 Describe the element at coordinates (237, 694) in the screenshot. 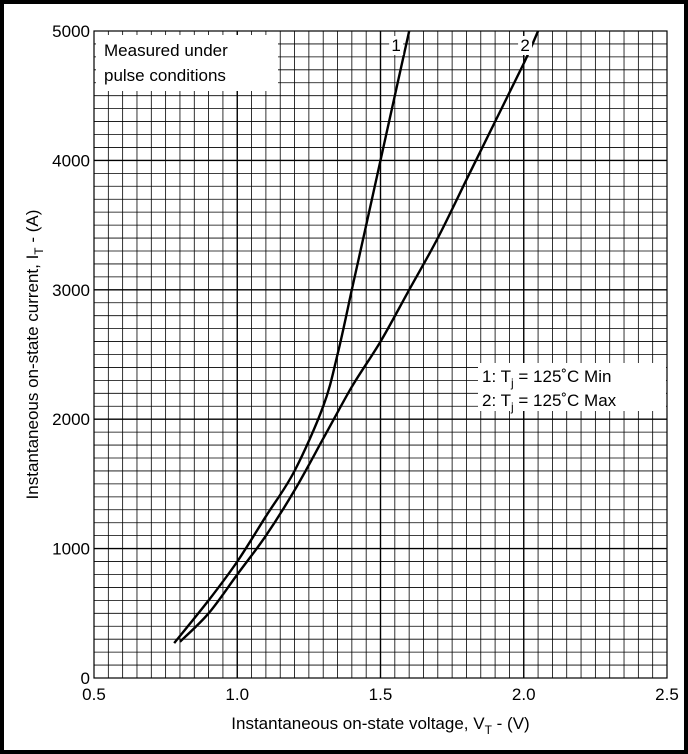

I see `x-tick-label: 1.0` at that location.